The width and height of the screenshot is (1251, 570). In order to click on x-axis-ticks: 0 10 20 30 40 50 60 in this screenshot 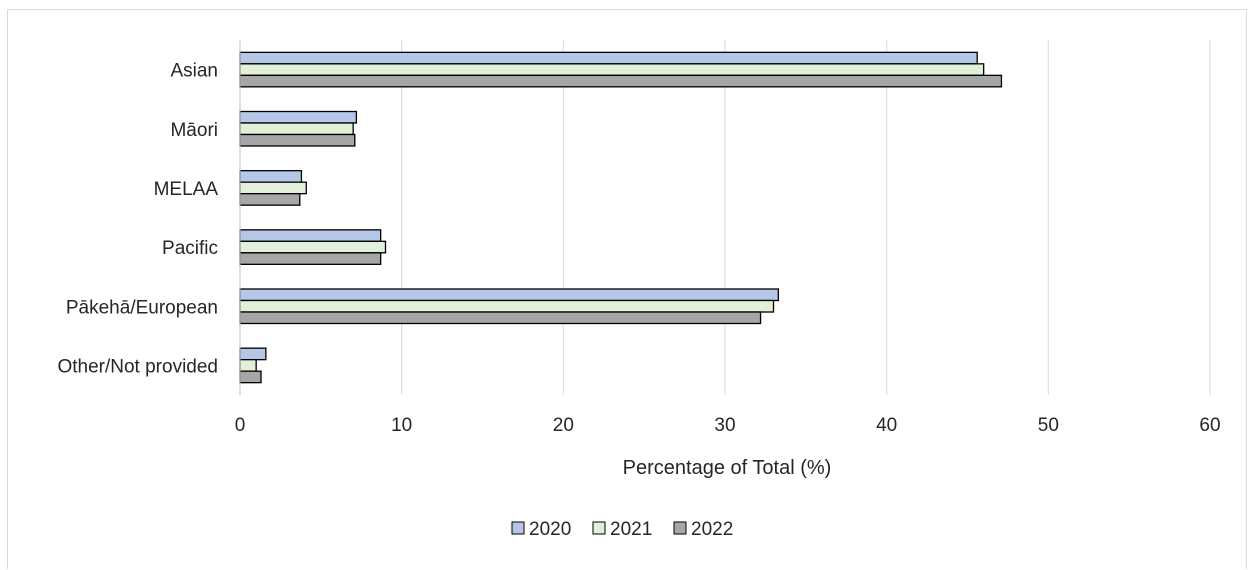, I will do `click(728, 425)`.